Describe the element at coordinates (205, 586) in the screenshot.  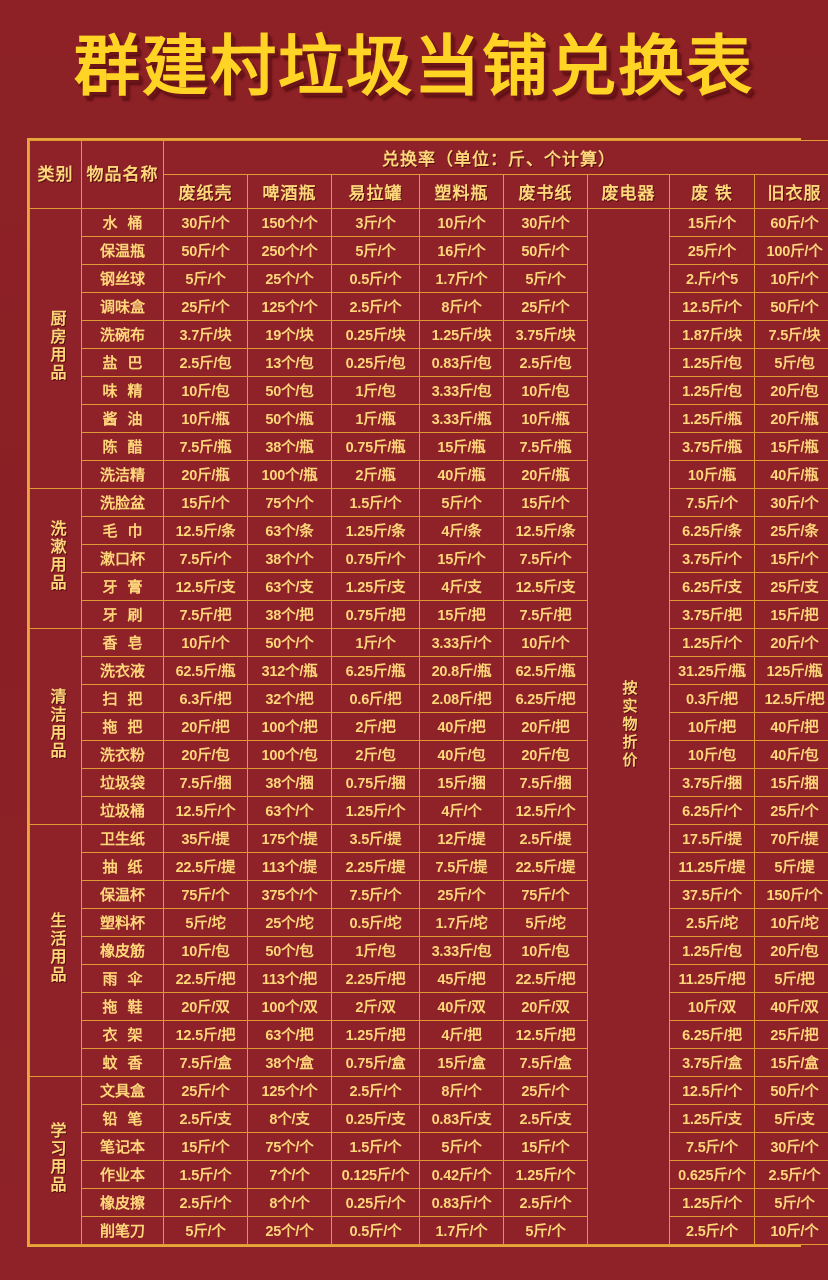
I see `rate-cell: 12.5斤/支` at that location.